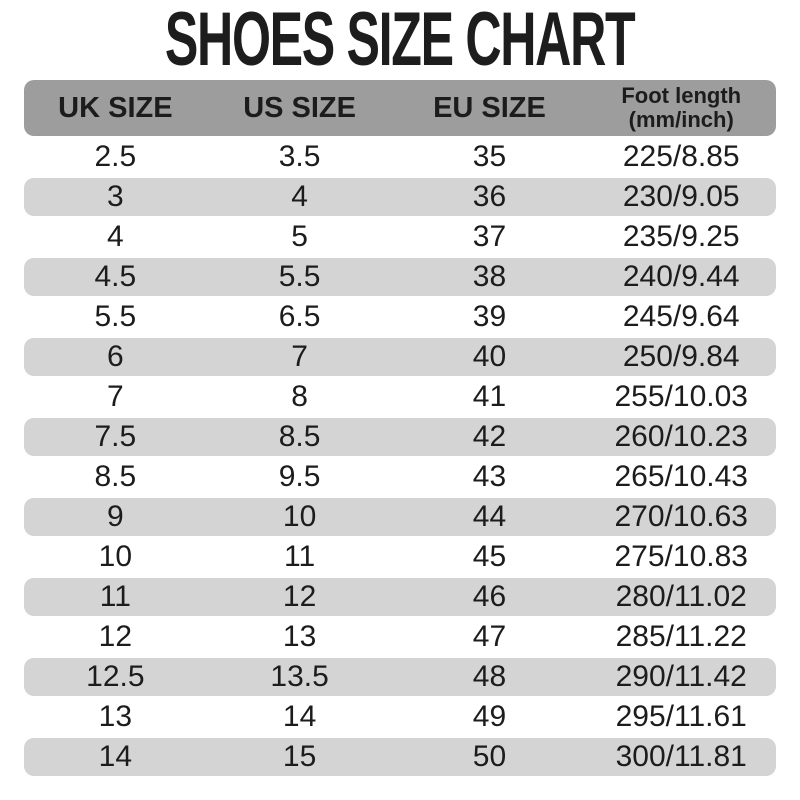  Describe the element at coordinates (489, 156) in the screenshot. I see `table-cell: 35` at that location.